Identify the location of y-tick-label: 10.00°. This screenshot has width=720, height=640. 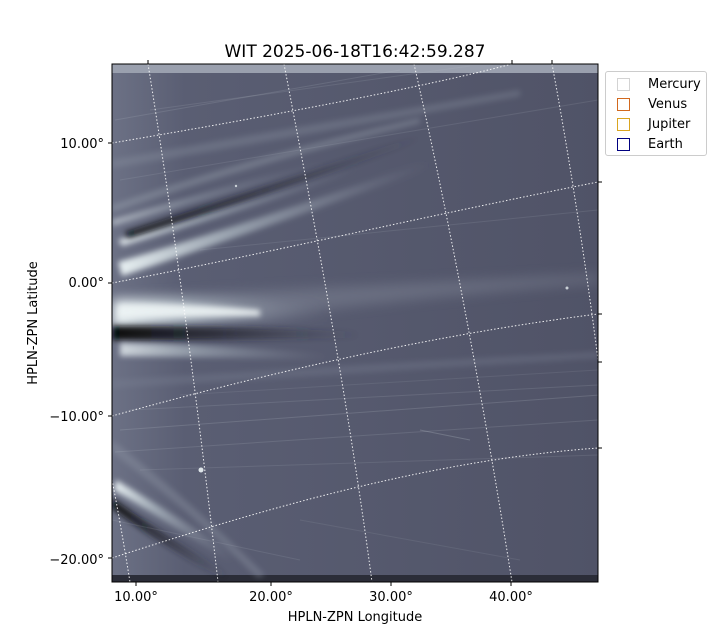
(82, 144).